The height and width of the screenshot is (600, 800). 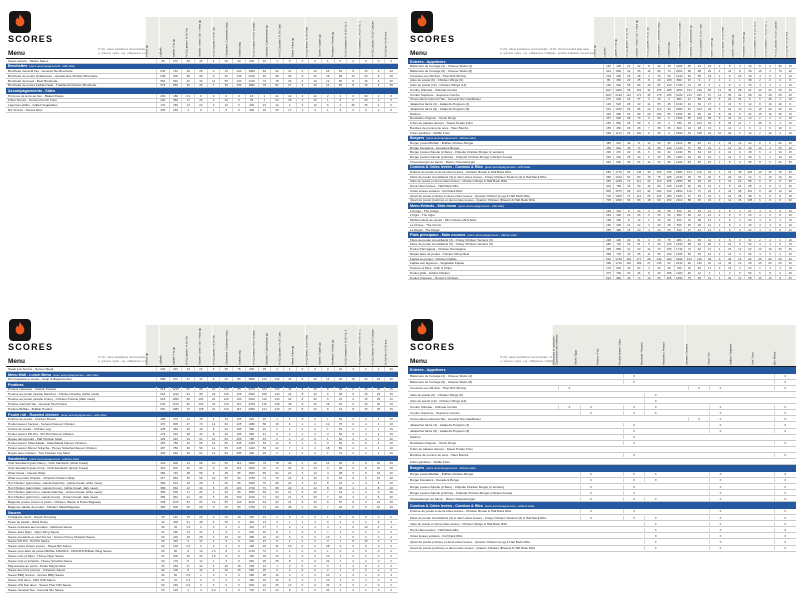 What do you see at coordinates (162, 389) in the screenshot?
I see `nutrition-value-cell: 618` at bounding box center [162, 389].